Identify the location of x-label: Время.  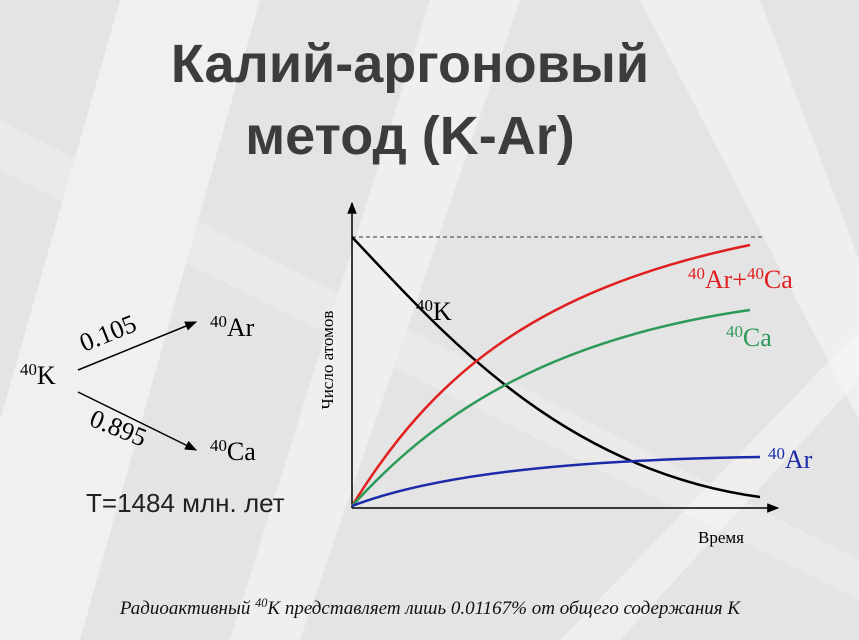
(721, 537).